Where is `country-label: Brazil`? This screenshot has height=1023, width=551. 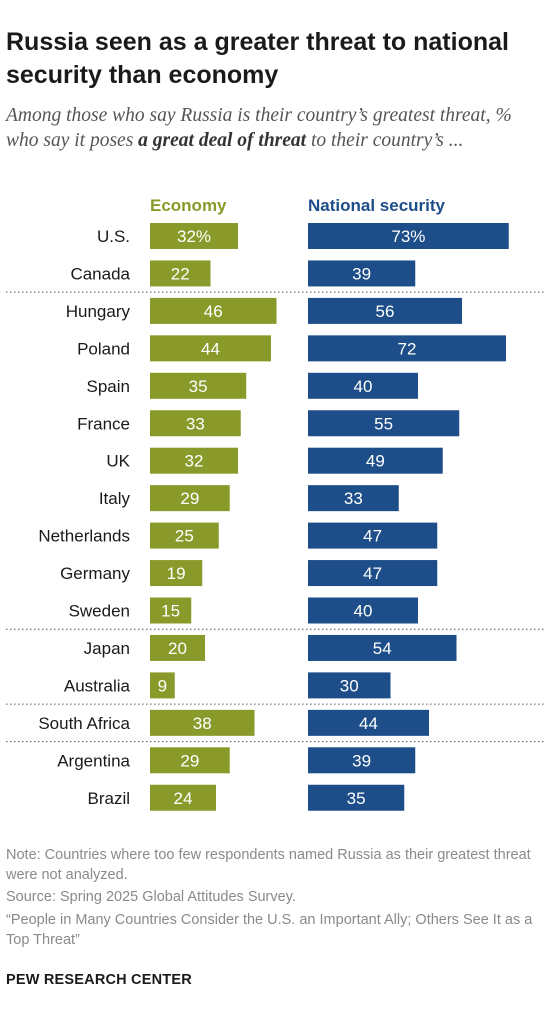
country-label: Brazil is located at coordinates (108, 798).